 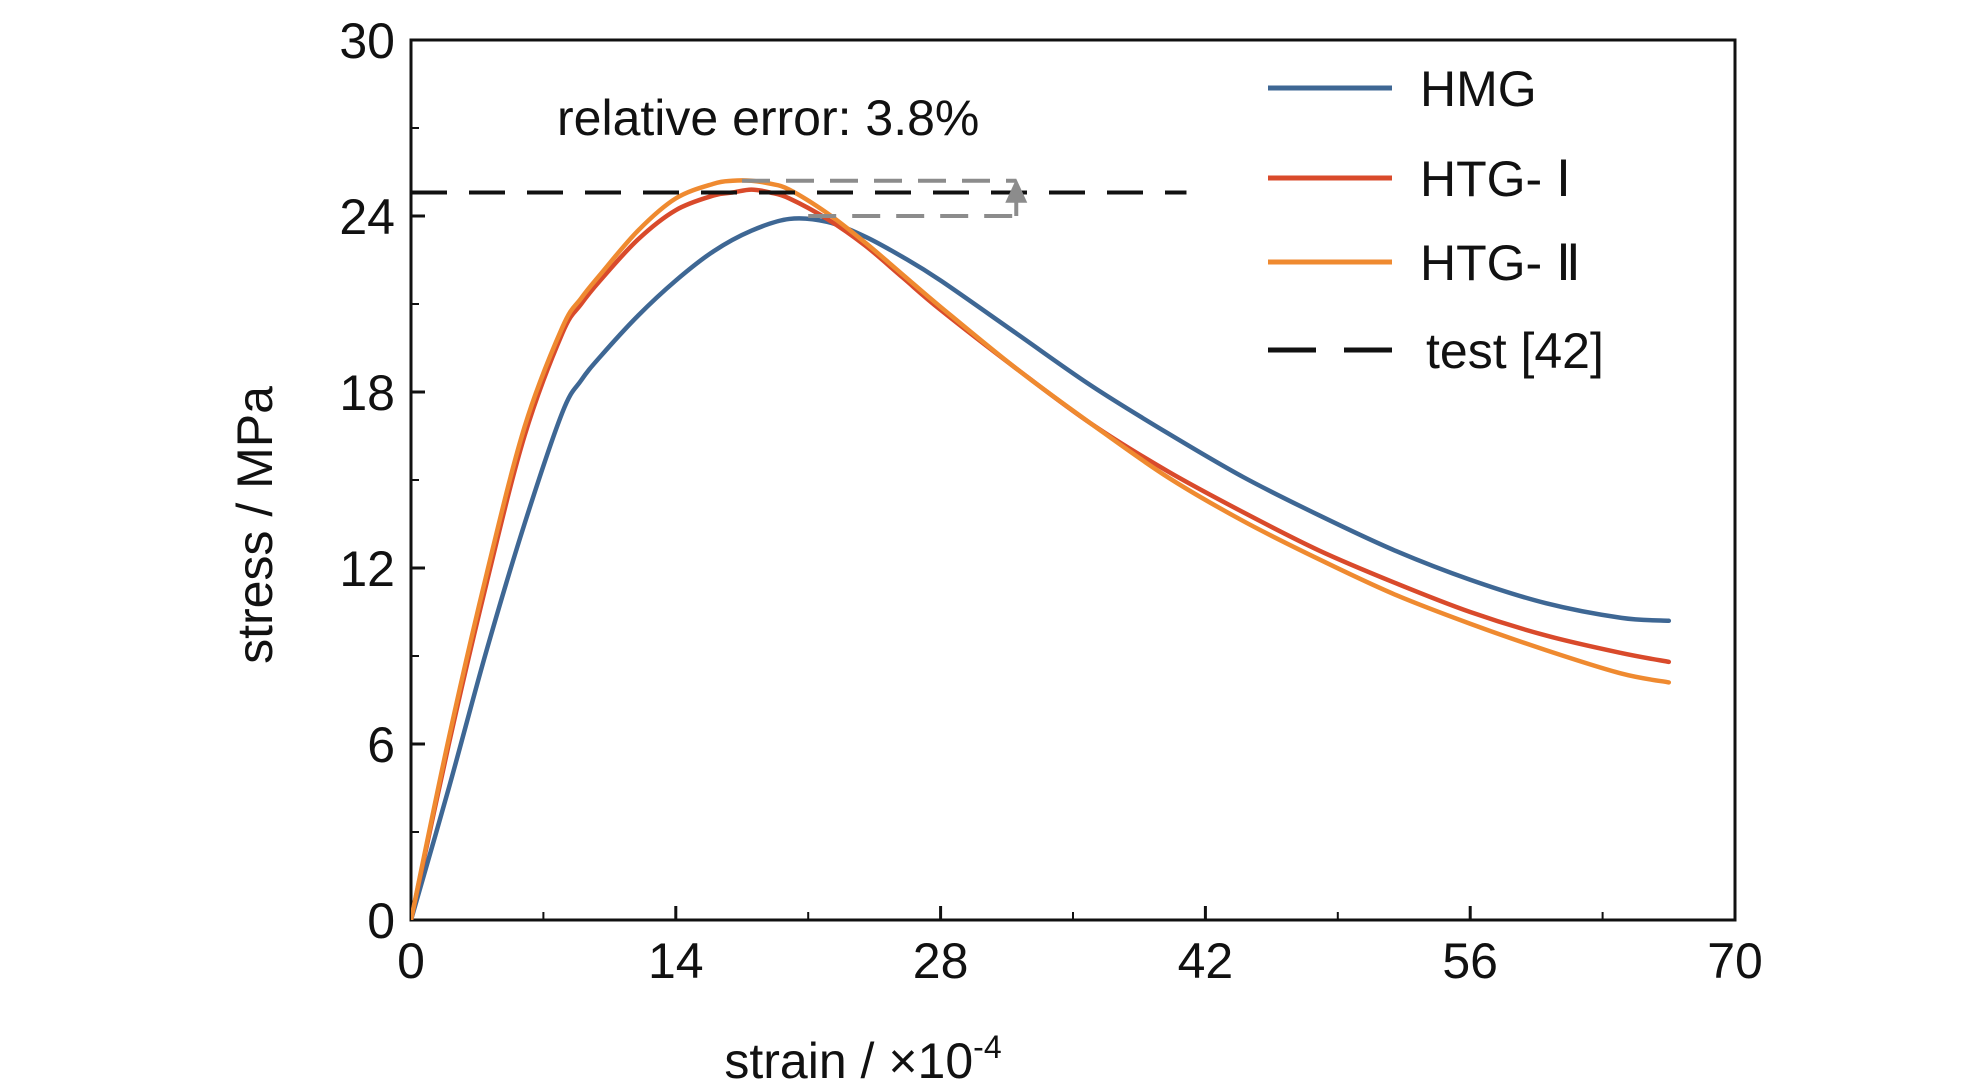 What do you see at coordinates (768, 118) in the screenshot?
I see `relative-error-annotation: relative error: 3.8%` at bounding box center [768, 118].